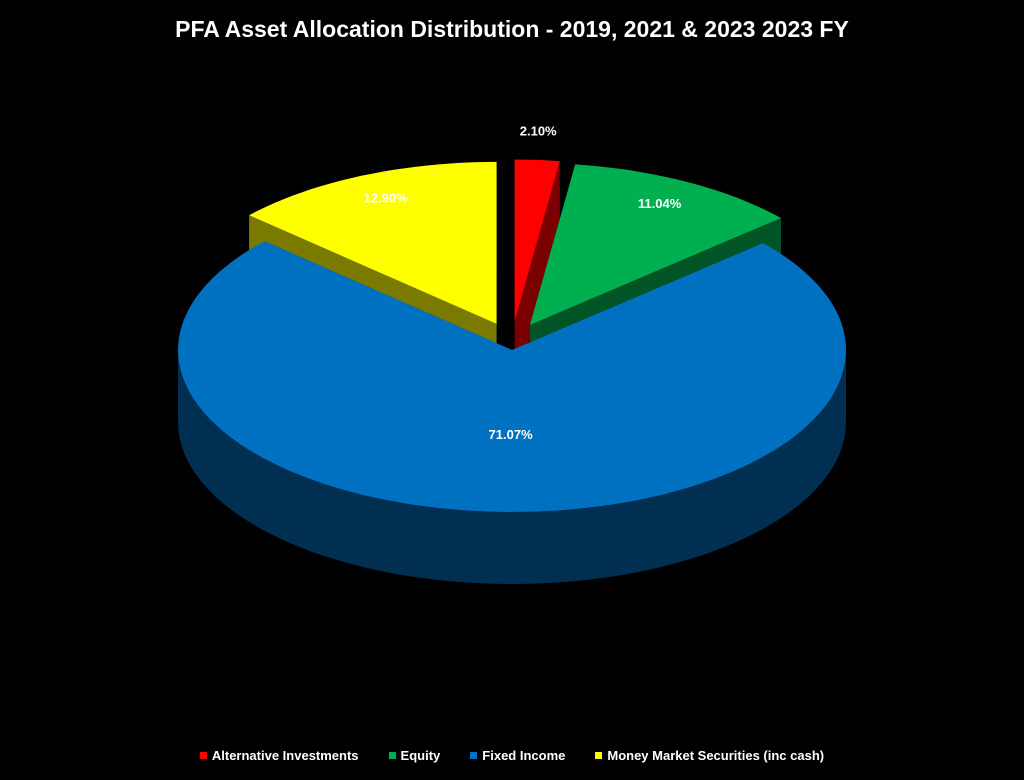 The height and width of the screenshot is (780, 1024). I want to click on data-label-alternative-investments: 2.10%, so click(538, 131).